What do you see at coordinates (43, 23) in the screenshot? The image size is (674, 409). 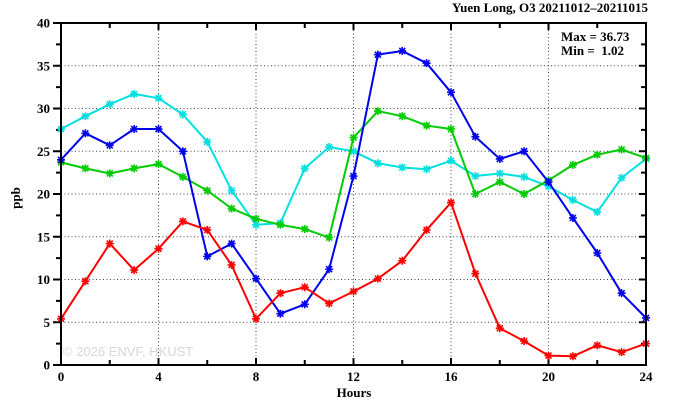 I see `y-tick-label: 40` at bounding box center [43, 23].